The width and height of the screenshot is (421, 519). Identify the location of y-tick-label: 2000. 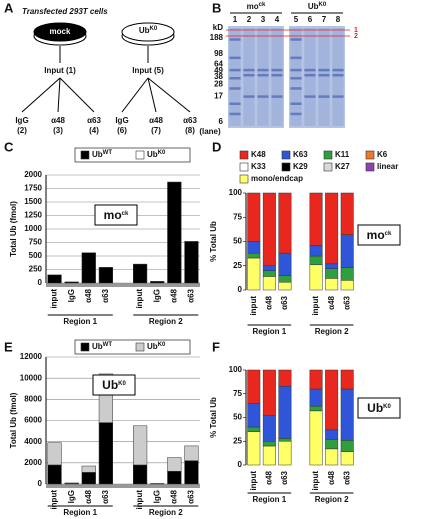
(33, 174).